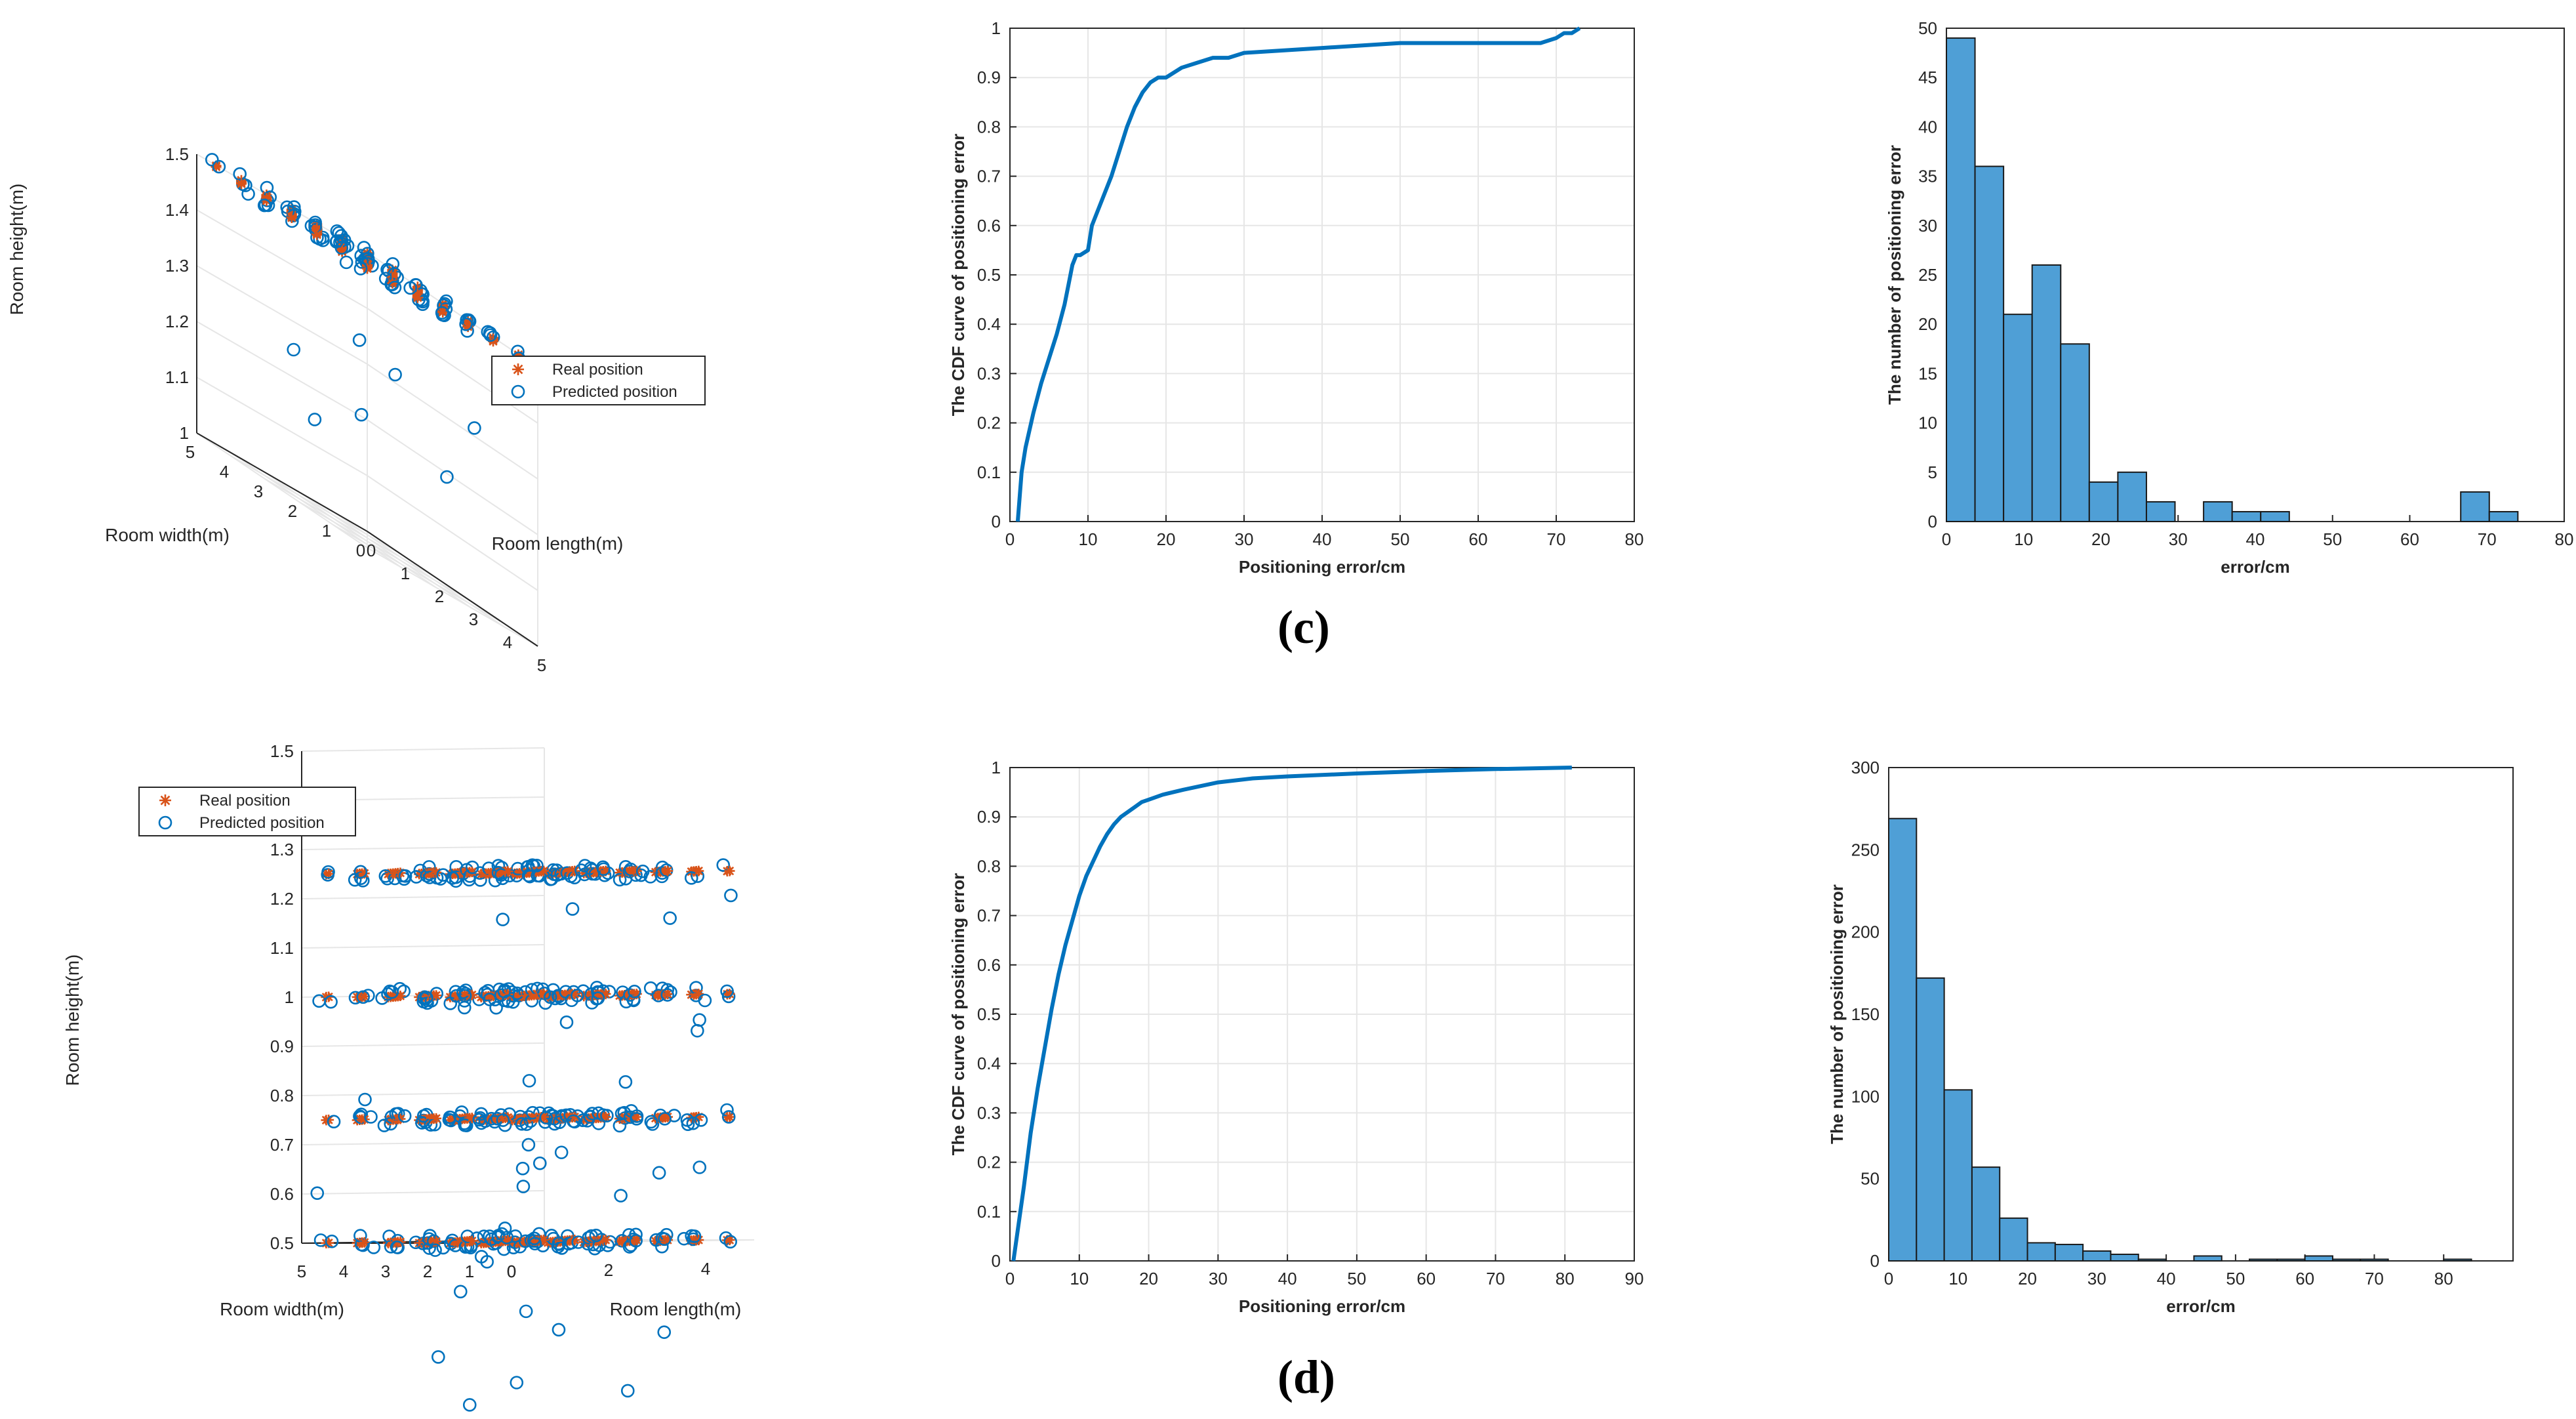 This screenshot has width=2576, height=1419. I want to click on c-hist-xtick-label: 80, so click(2564, 539).